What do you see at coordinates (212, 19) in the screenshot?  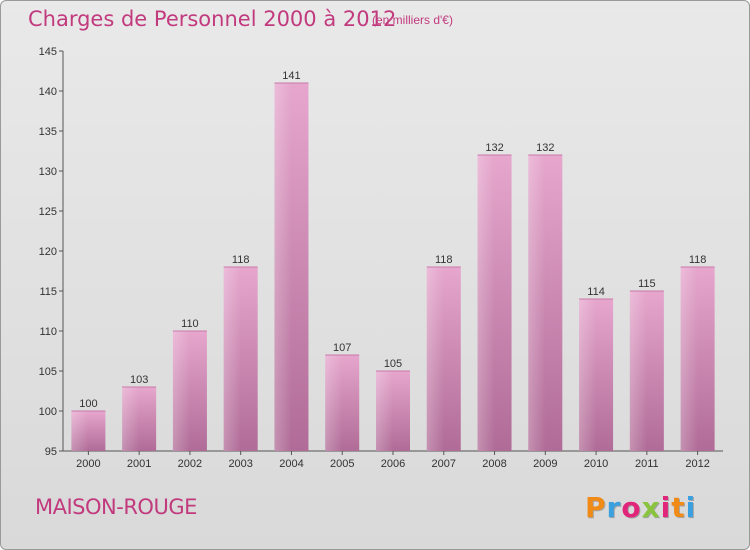 I see `chart-title: Charges de Personnel 2000 à 2012` at bounding box center [212, 19].